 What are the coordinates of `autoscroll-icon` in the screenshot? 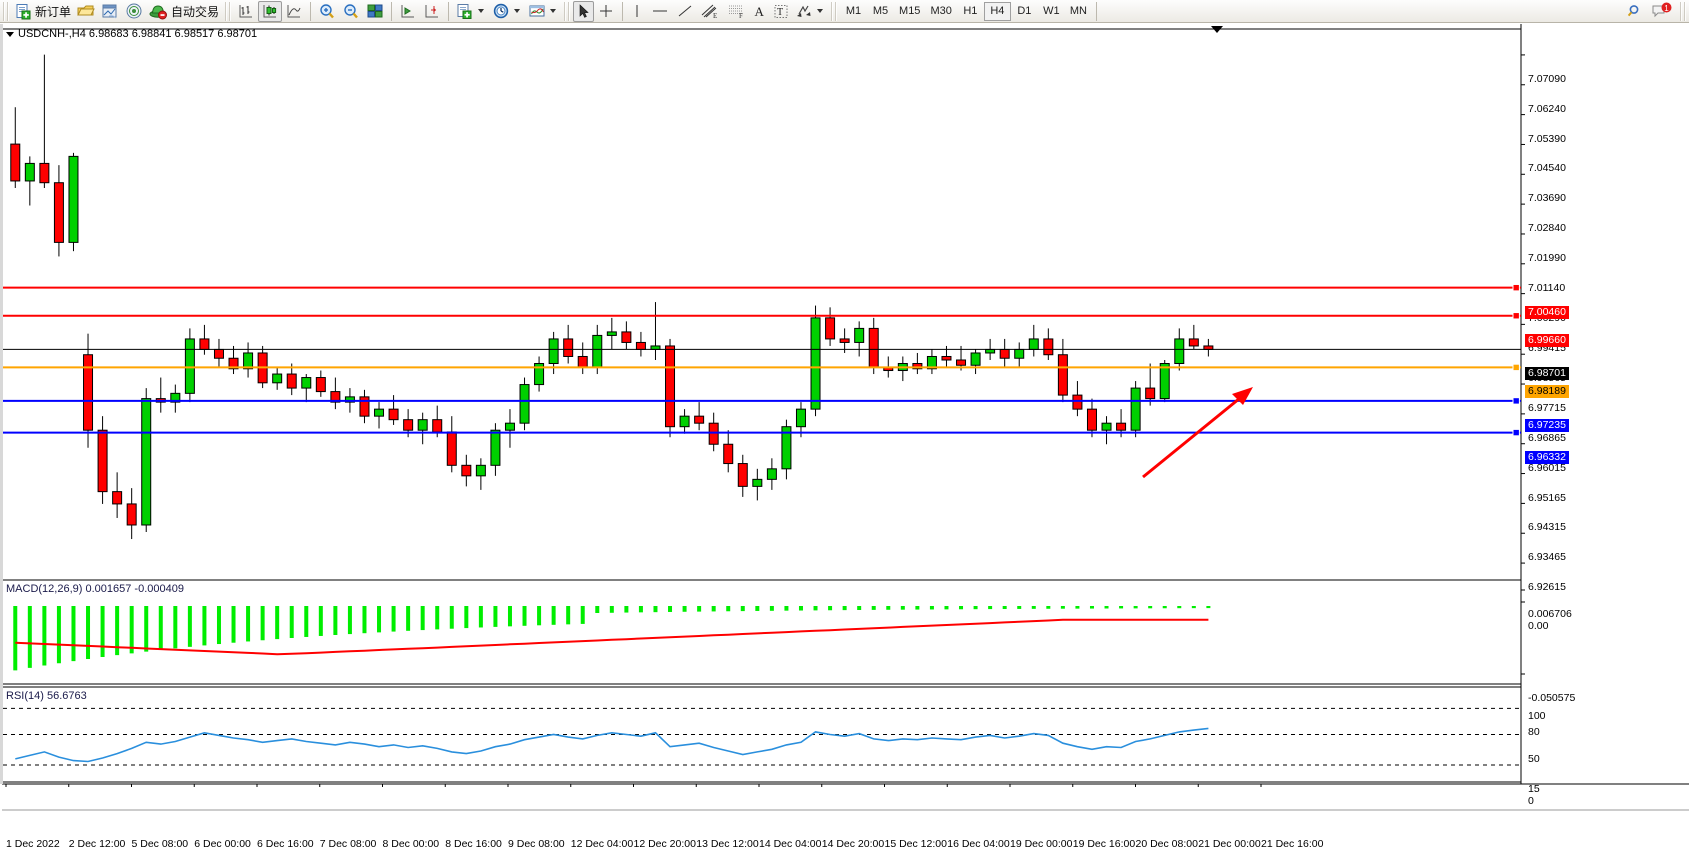 It's located at (408, 11).